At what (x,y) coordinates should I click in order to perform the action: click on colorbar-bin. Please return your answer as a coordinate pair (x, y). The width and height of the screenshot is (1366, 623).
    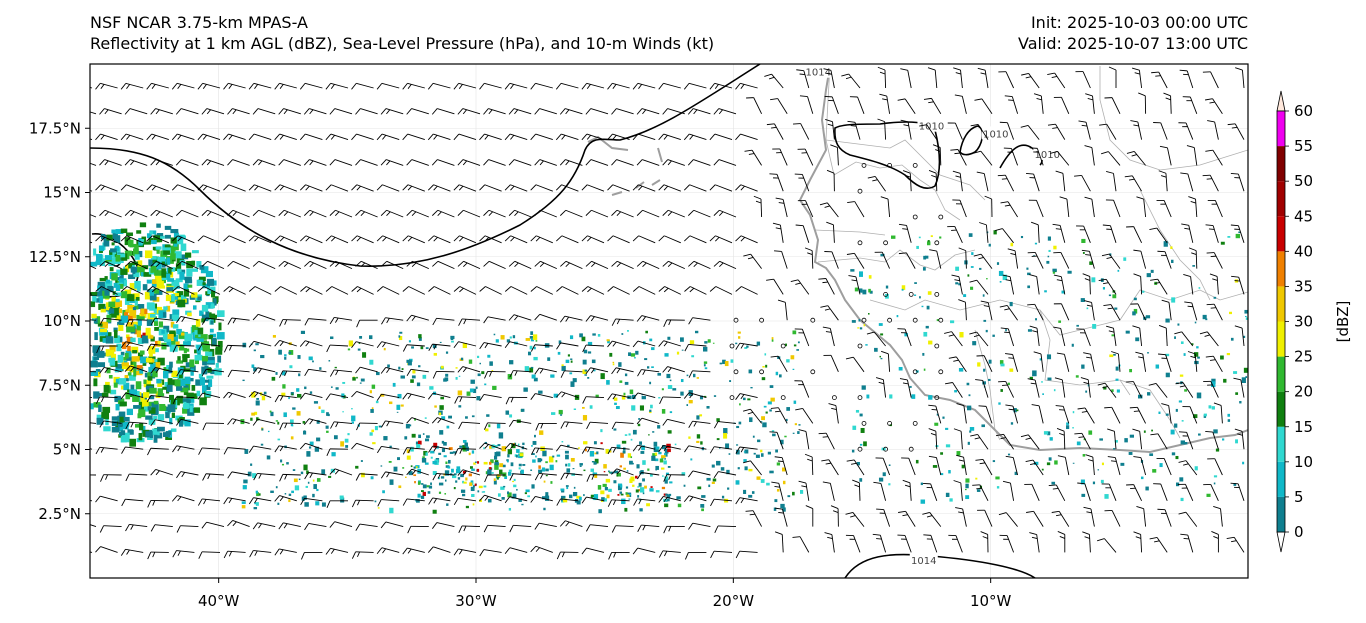
    Looking at the image, I should click on (1281, 129).